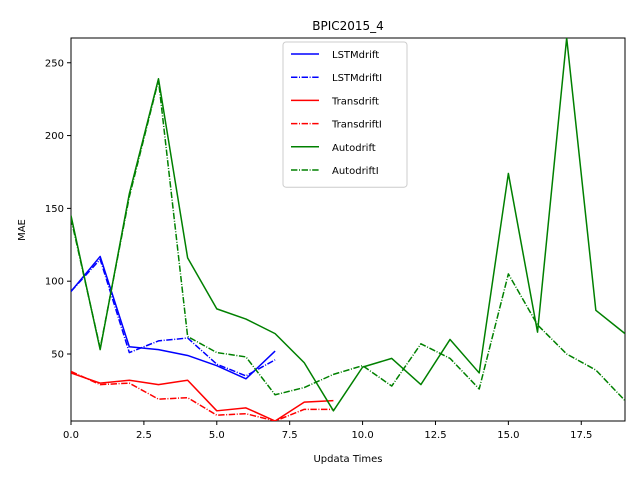 The height and width of the screenshot is (480, 640). Describe the element at coordinates (54, 209) in the screenshot. I see `y-tick-label: 150` at that location.